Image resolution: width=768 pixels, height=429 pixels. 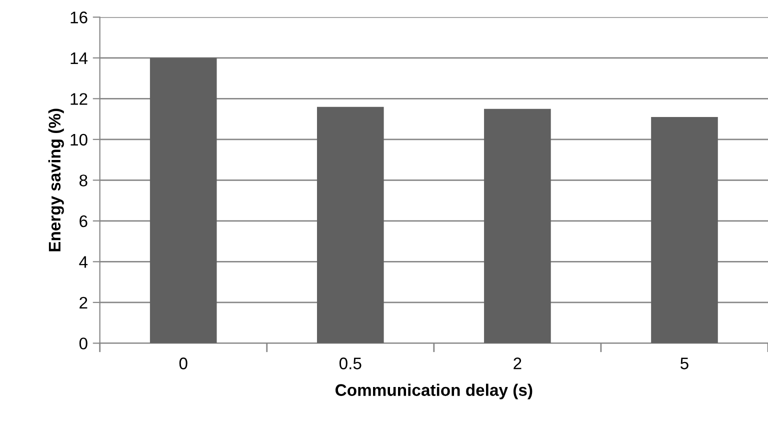 I want to click on y-tick-label: 2, so click(x=84, y=302).